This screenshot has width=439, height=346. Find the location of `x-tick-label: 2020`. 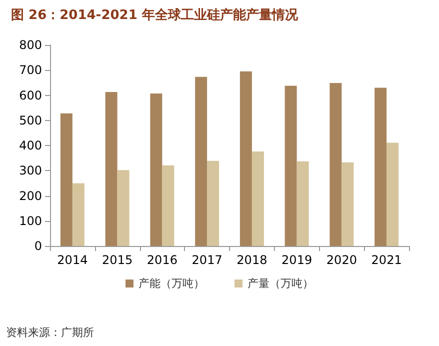

x-tick-label: 2020 is located at coordinates (341, 260).